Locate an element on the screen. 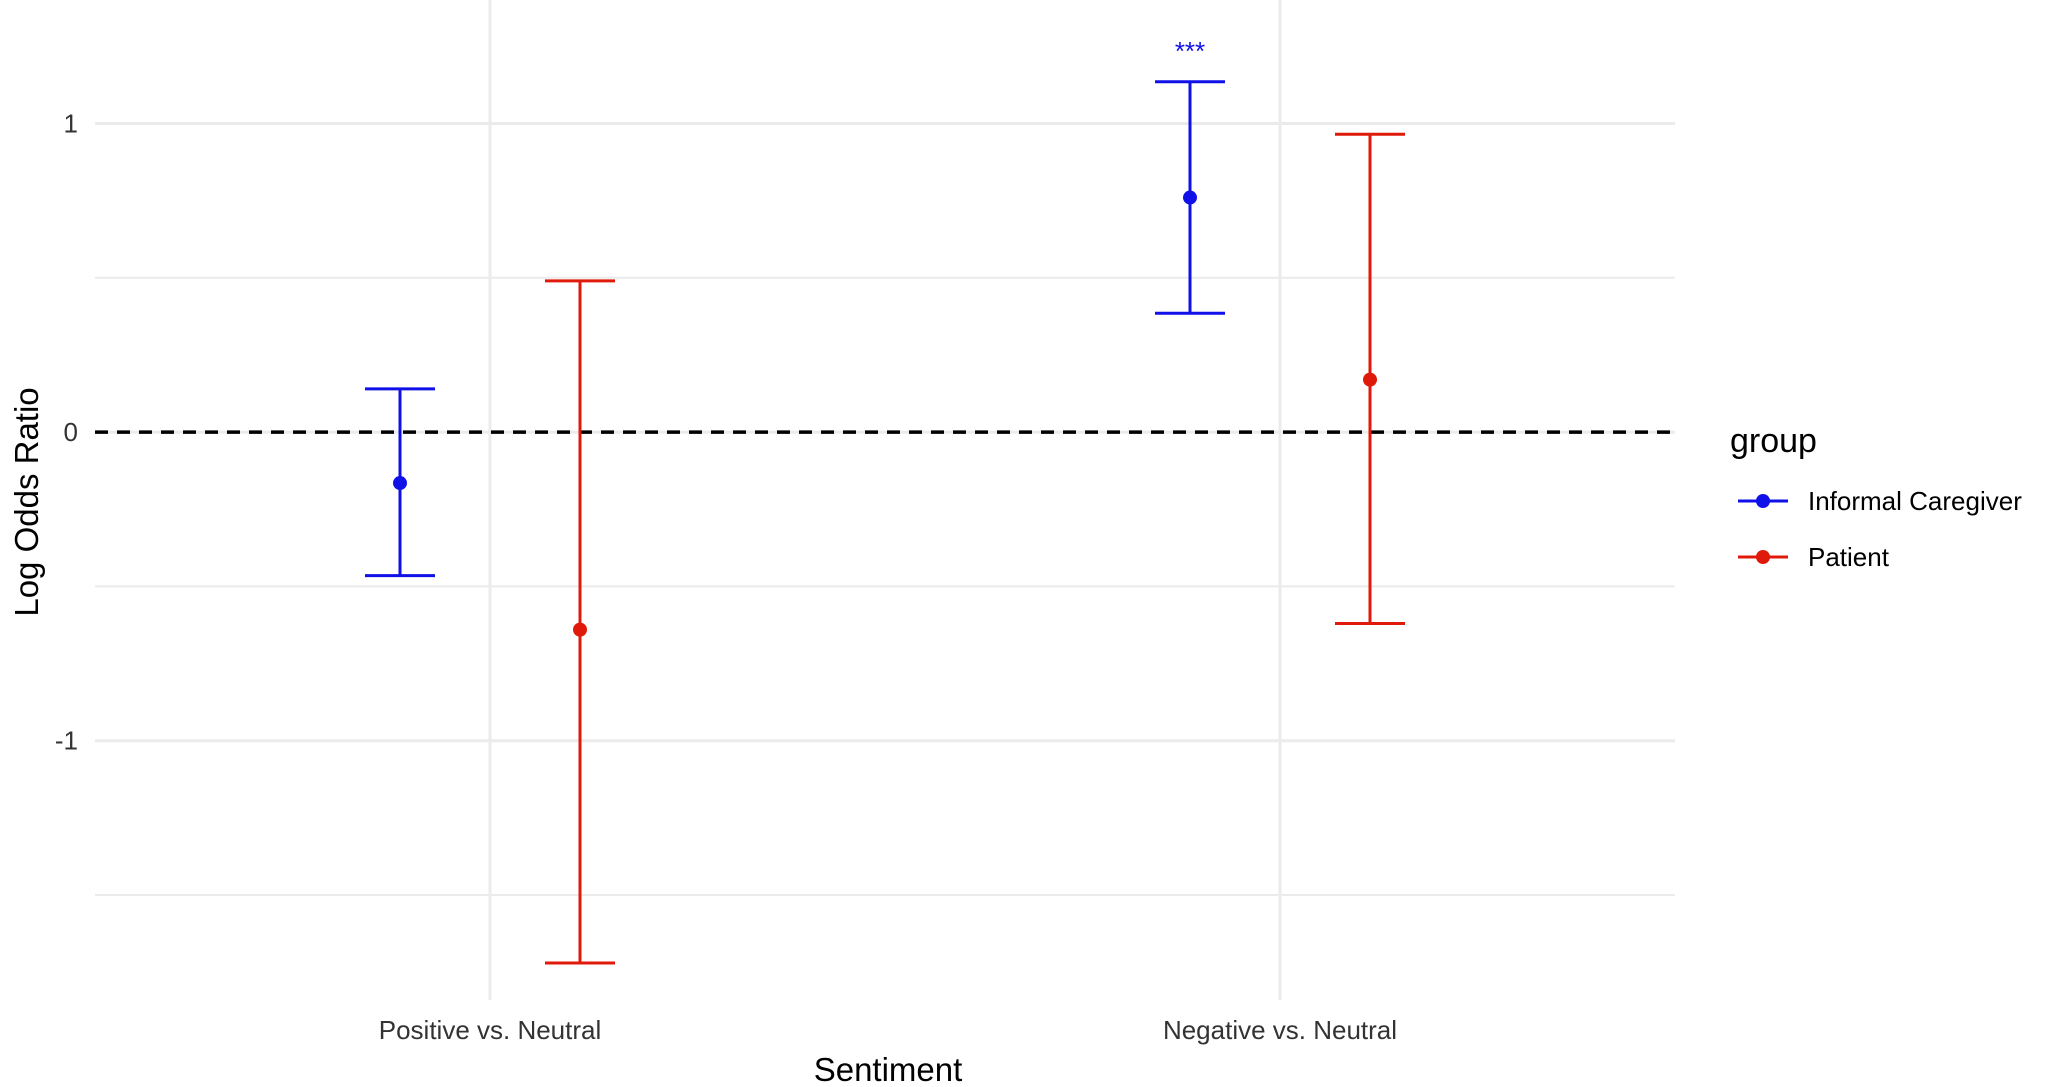 This screenshot has height=1087, width=2055. legend: group Informal Caregiver Patient is located at coordinates (1876, 497).